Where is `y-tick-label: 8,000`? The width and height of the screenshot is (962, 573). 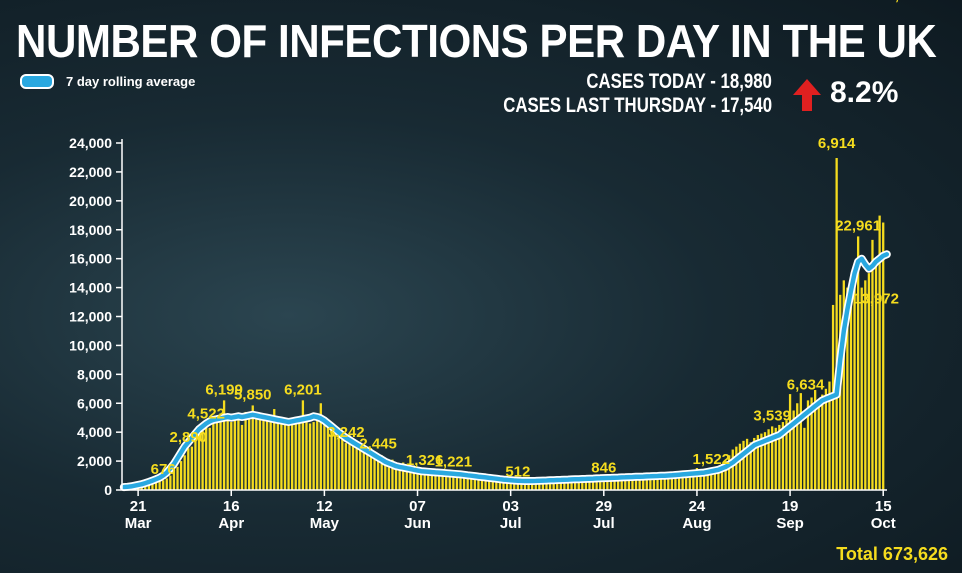
y-tick-label: 8,000 is located at coordinates (94, 374).